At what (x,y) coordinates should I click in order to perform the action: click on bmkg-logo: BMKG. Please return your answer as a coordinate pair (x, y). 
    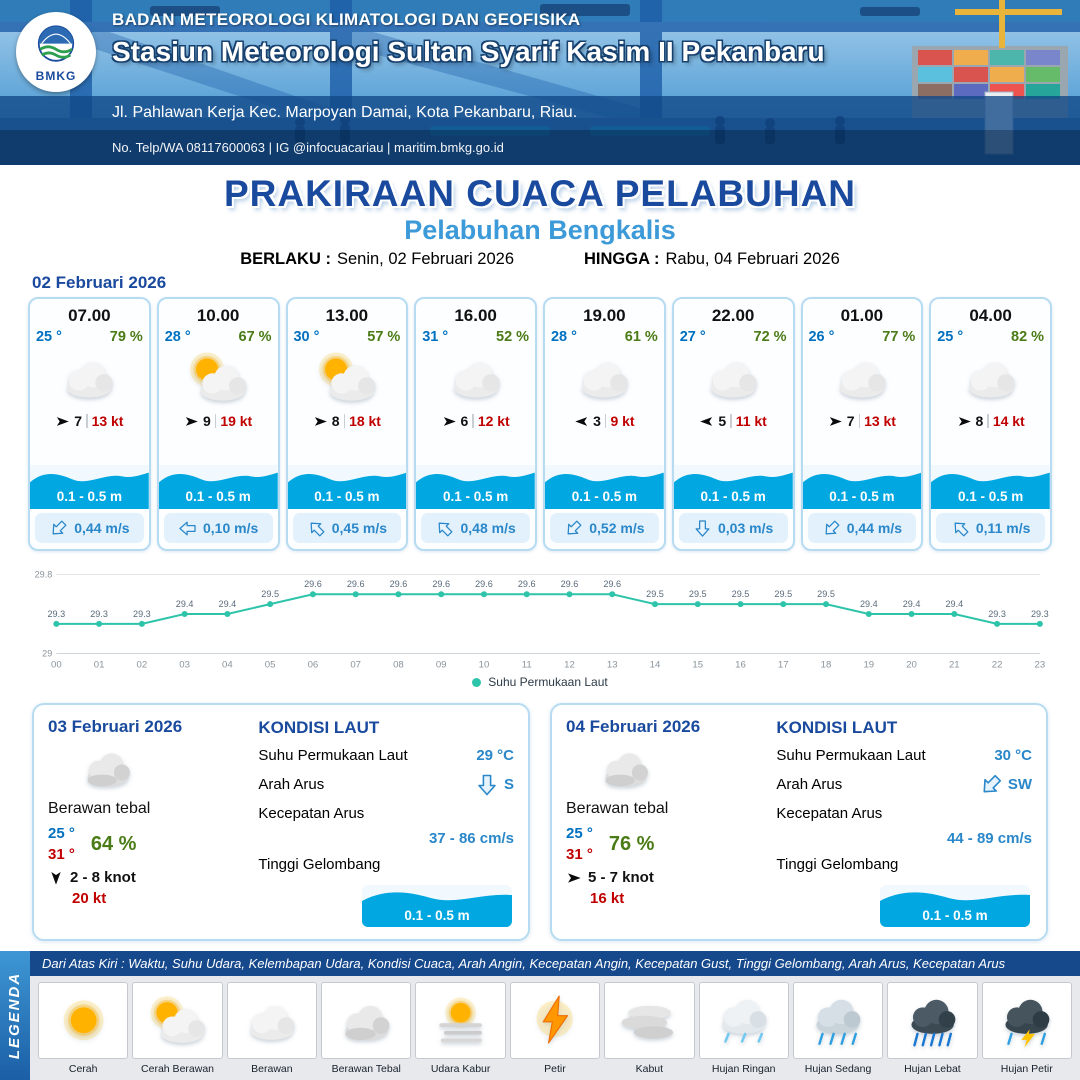
    Looking at the image, I should click on (56, 52).